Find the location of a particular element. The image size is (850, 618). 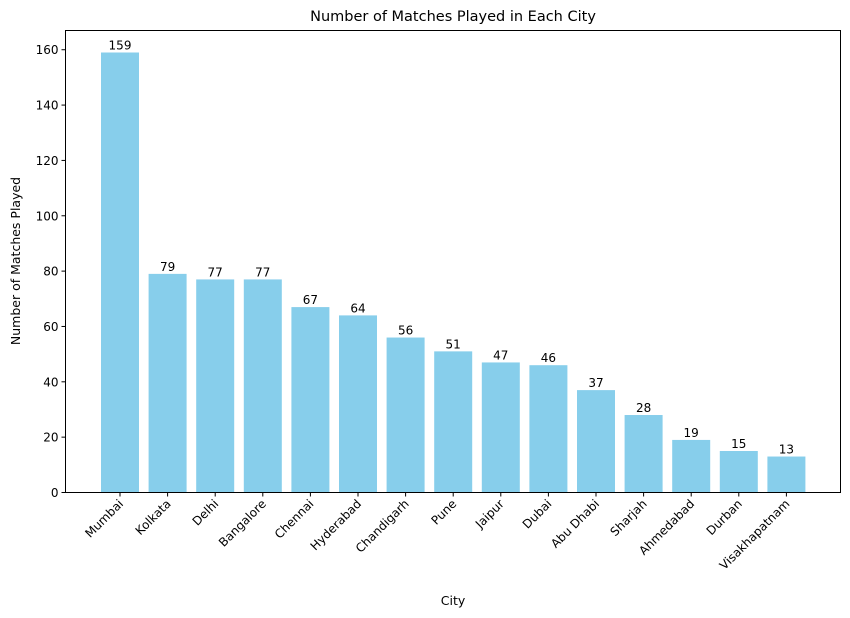

x-tick-label-pune: Pune is located at coordinates (443, 512).